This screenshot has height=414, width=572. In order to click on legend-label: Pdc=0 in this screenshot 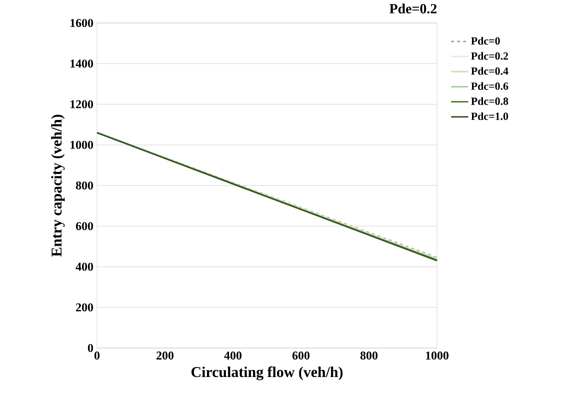, I will do `click(485, 40)`.